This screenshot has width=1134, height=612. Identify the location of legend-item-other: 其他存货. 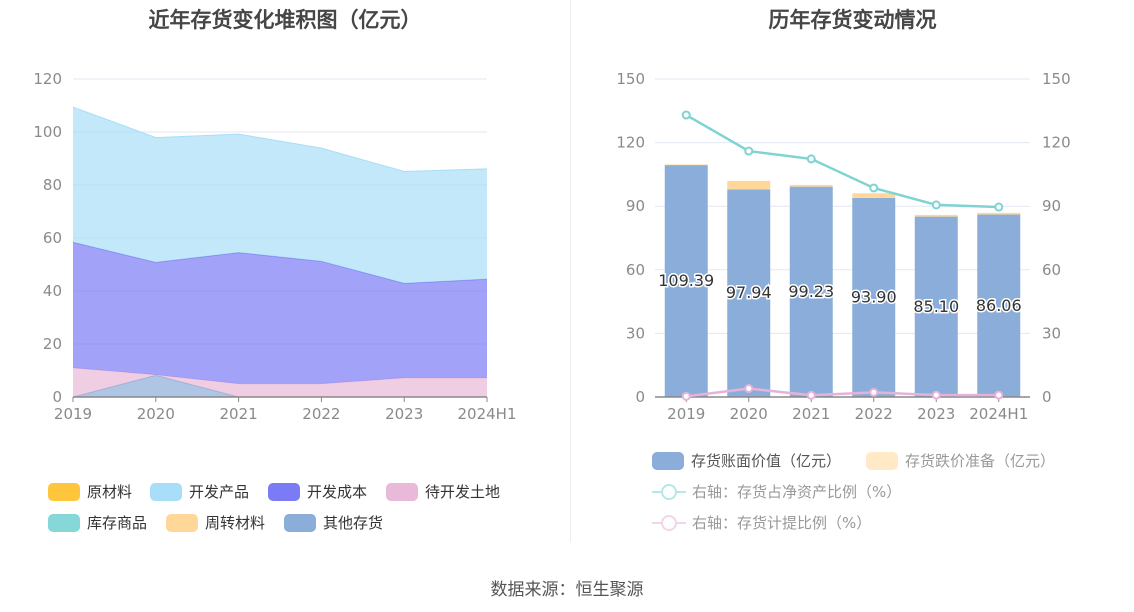
(333, 522).